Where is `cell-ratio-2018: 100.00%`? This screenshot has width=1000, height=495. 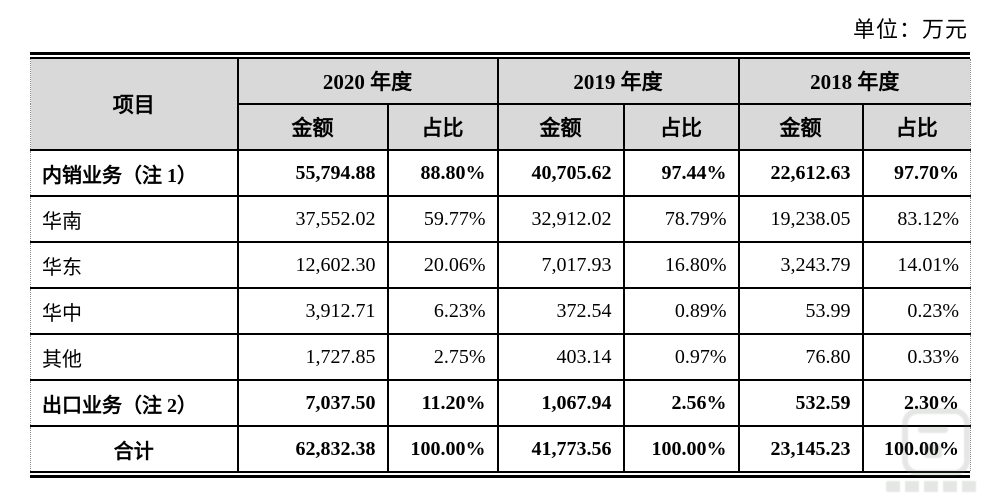 cell-ratio-2018: 100.00% is located at coordinates (916, 448).